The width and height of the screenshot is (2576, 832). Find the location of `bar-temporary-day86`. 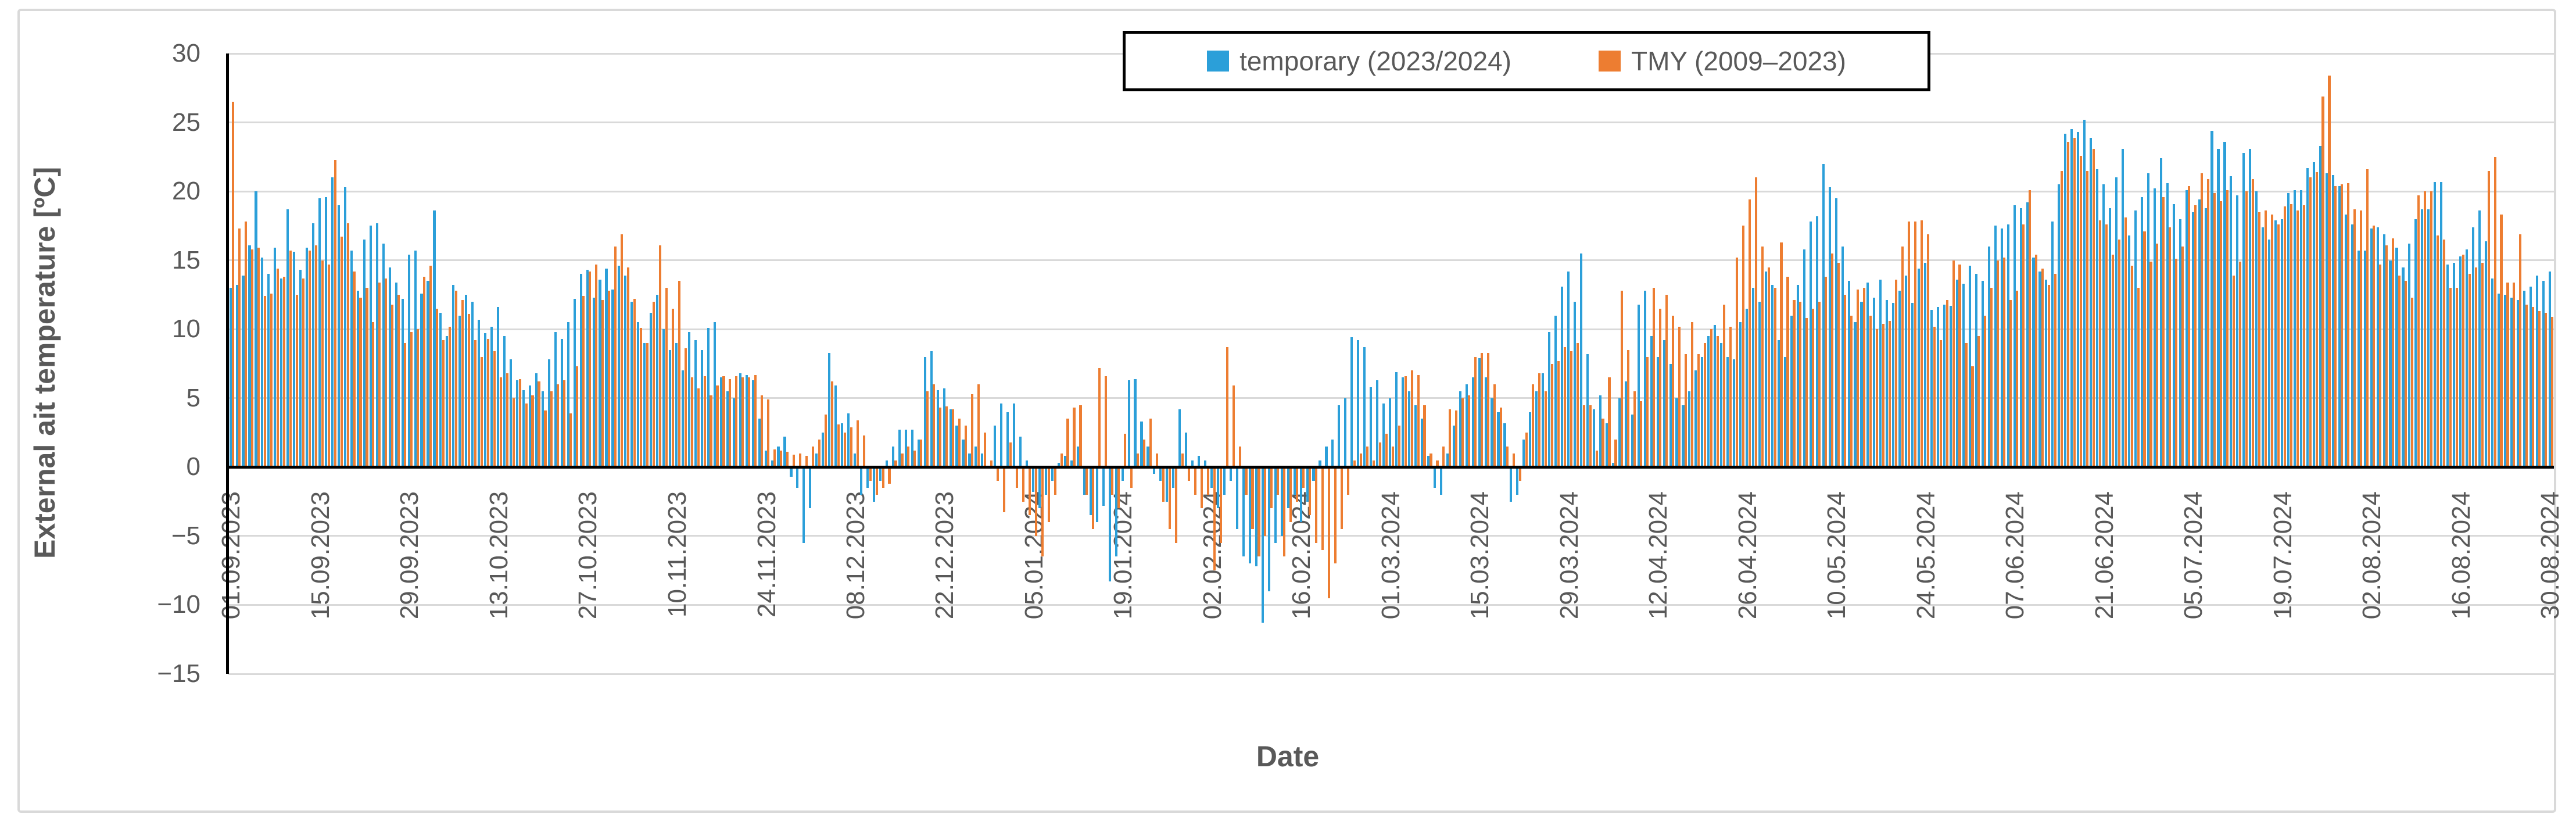

bar-temporary-day86 is located at coordinates (772, 463).